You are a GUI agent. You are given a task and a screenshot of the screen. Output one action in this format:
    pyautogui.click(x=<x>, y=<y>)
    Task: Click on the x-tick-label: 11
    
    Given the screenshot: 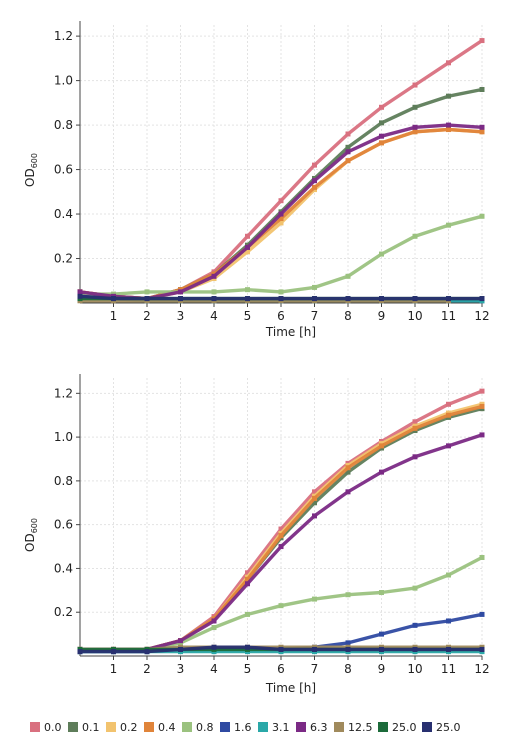 What is the action you would take?
    pyautogui.click(x=448, y=316)
    